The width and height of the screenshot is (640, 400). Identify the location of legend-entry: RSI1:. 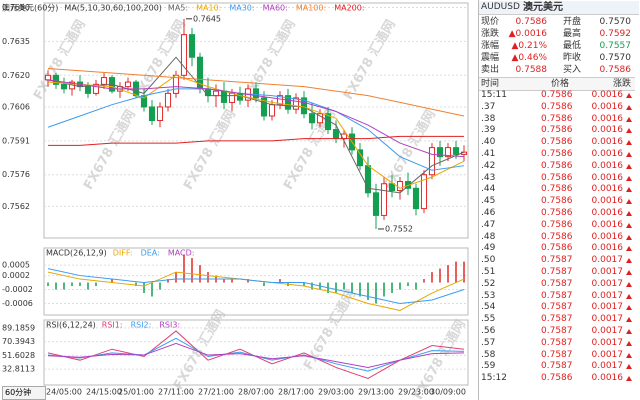
(112, 325).